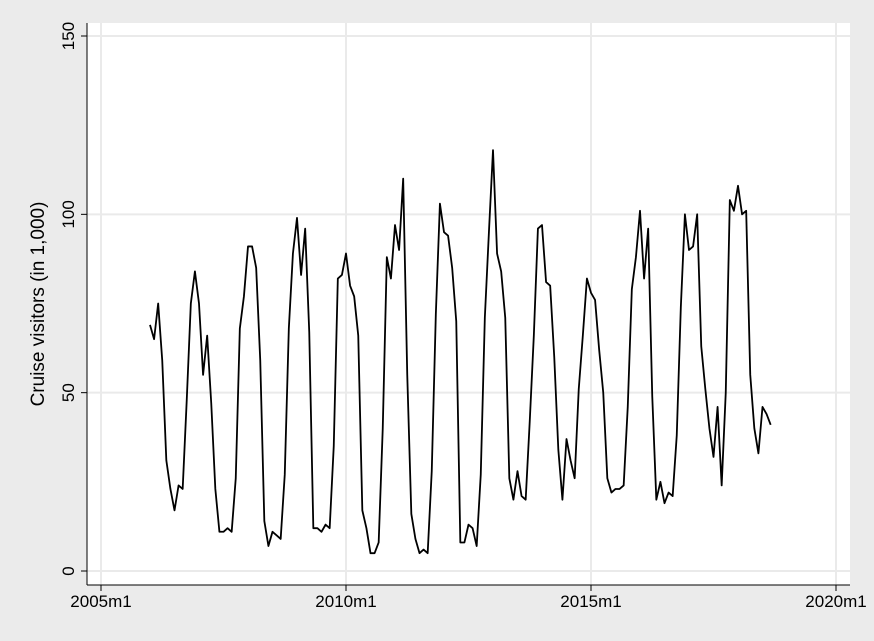 The width and height of the screenshot is (874, 641). What do you see at coordinates (68, 392) in the screenshot?
I see `y-tick-label: 50` at bounding box center [68, 392].